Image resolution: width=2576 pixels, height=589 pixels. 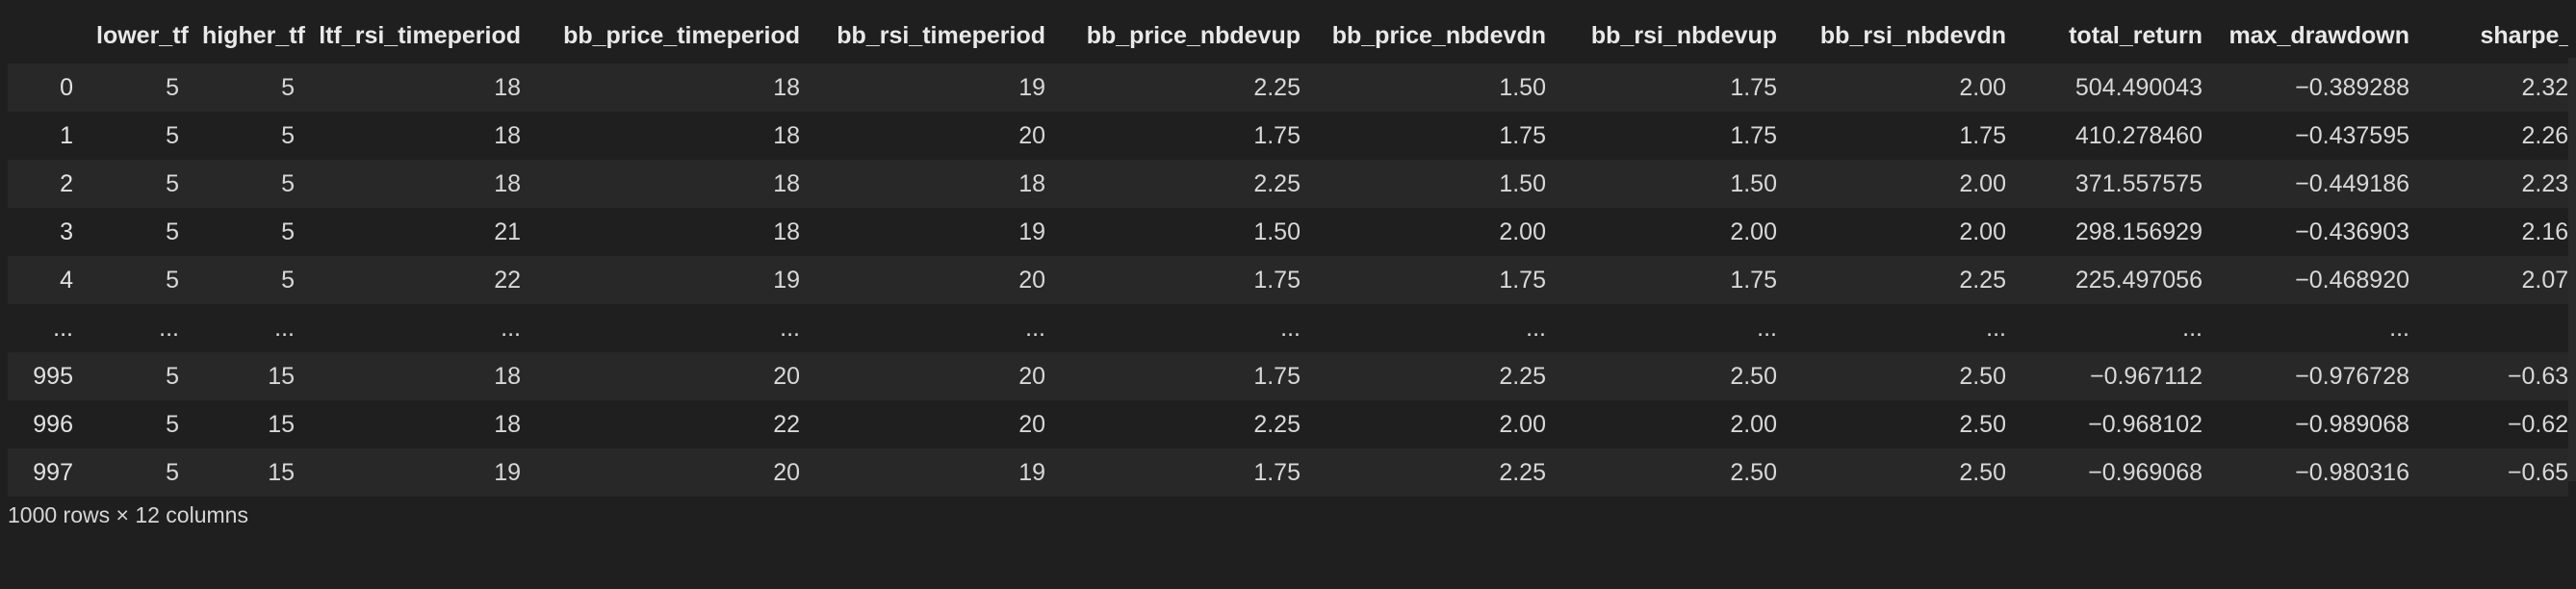 I want to click on row-column-summary: 1000 rows × 12 columns, so click(x=128, y=514).